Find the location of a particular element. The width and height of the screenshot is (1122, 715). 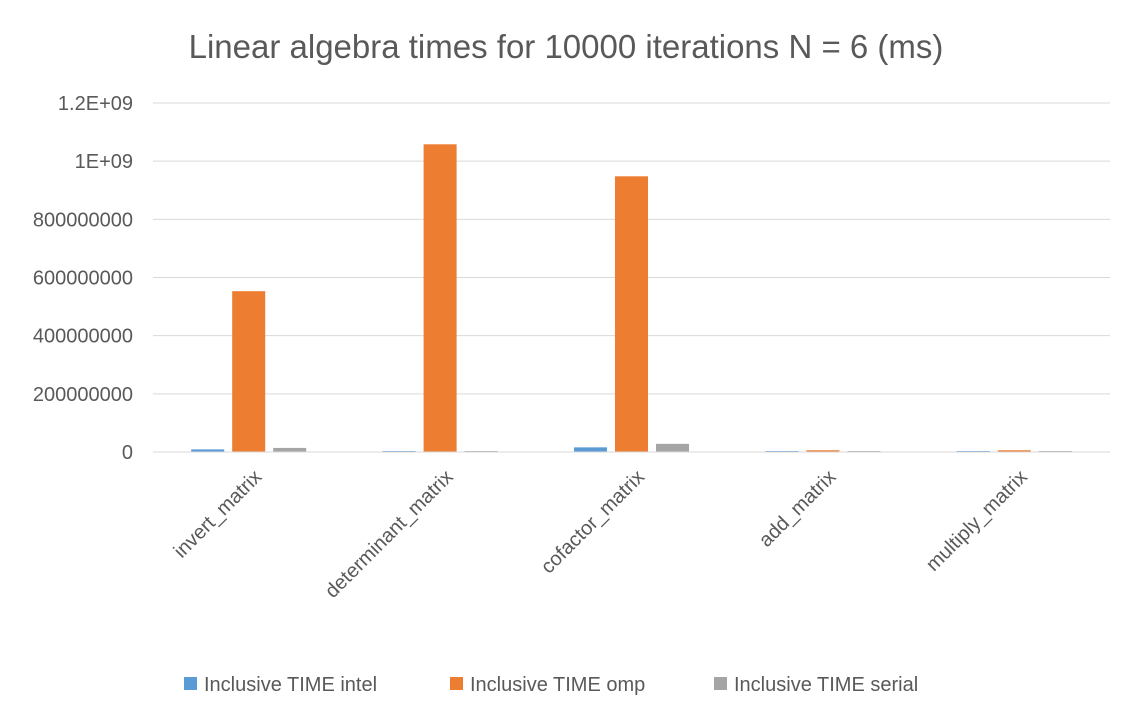

y-tick-label: 400000000 is located at coordinates (83, 337).